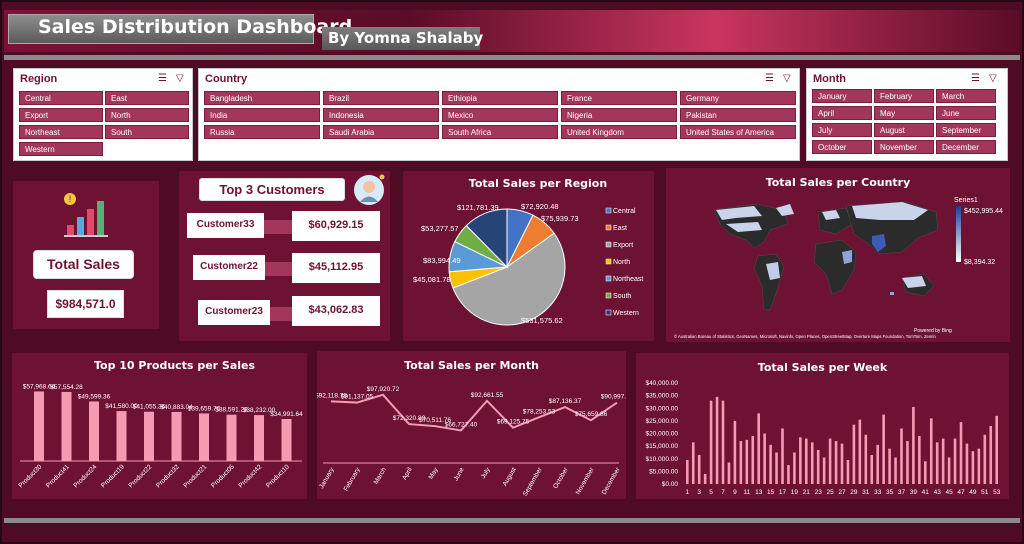 The width and height of the screenshot is (1024, 544). What do you see at coordinates (961, 492) in the screenshot?
I see `x-tick-label: 47` at bounding box center [961, 492].